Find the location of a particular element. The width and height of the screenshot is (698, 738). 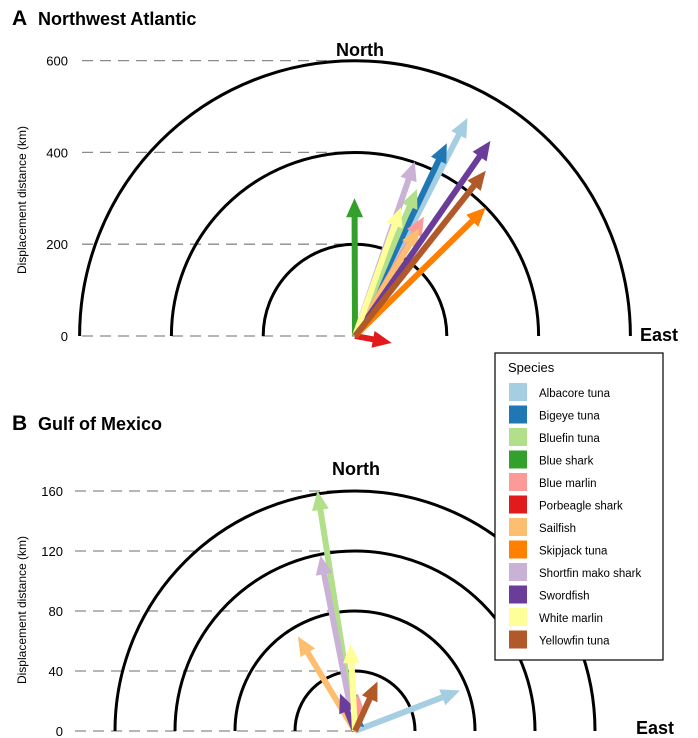

y-tick-label: 600 is located at coordinates (57, 61).